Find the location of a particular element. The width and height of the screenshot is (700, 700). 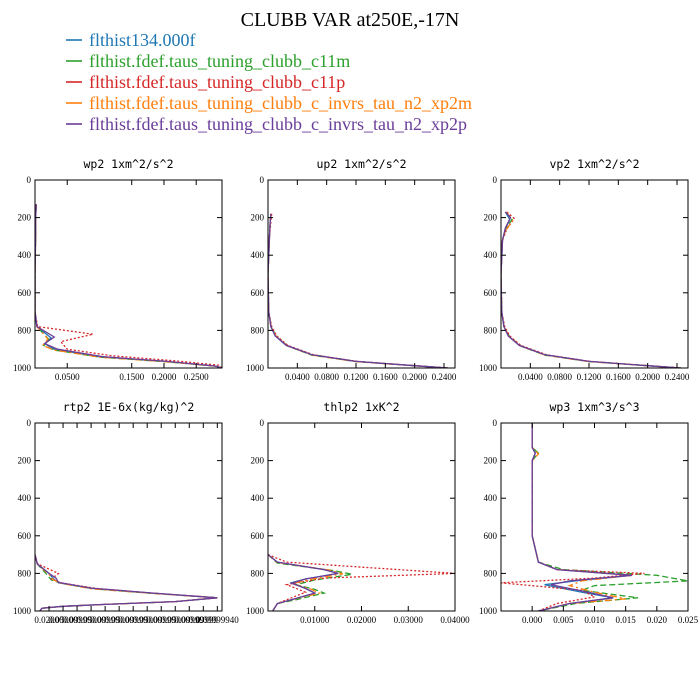

panel-title: rtp2 1E-6x(kg/kg)^2 is located at coordinates (129, 407).